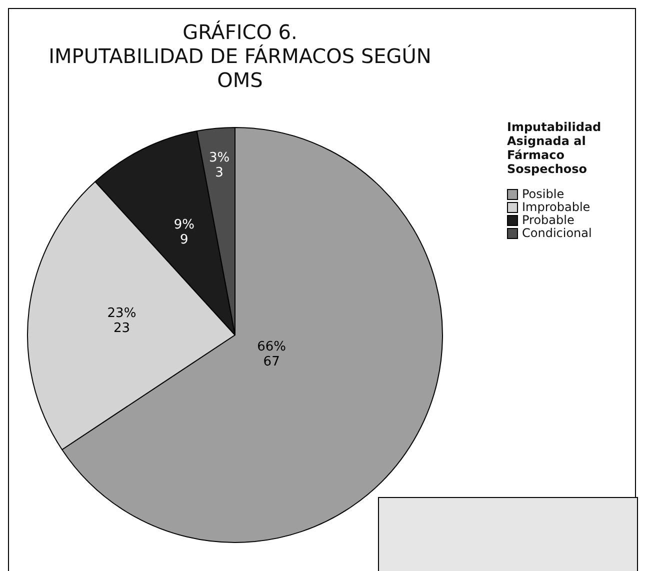  Describe the element at coordinates (557, 233) in the screenshot. I see `legend-label: Condicional` at that location.